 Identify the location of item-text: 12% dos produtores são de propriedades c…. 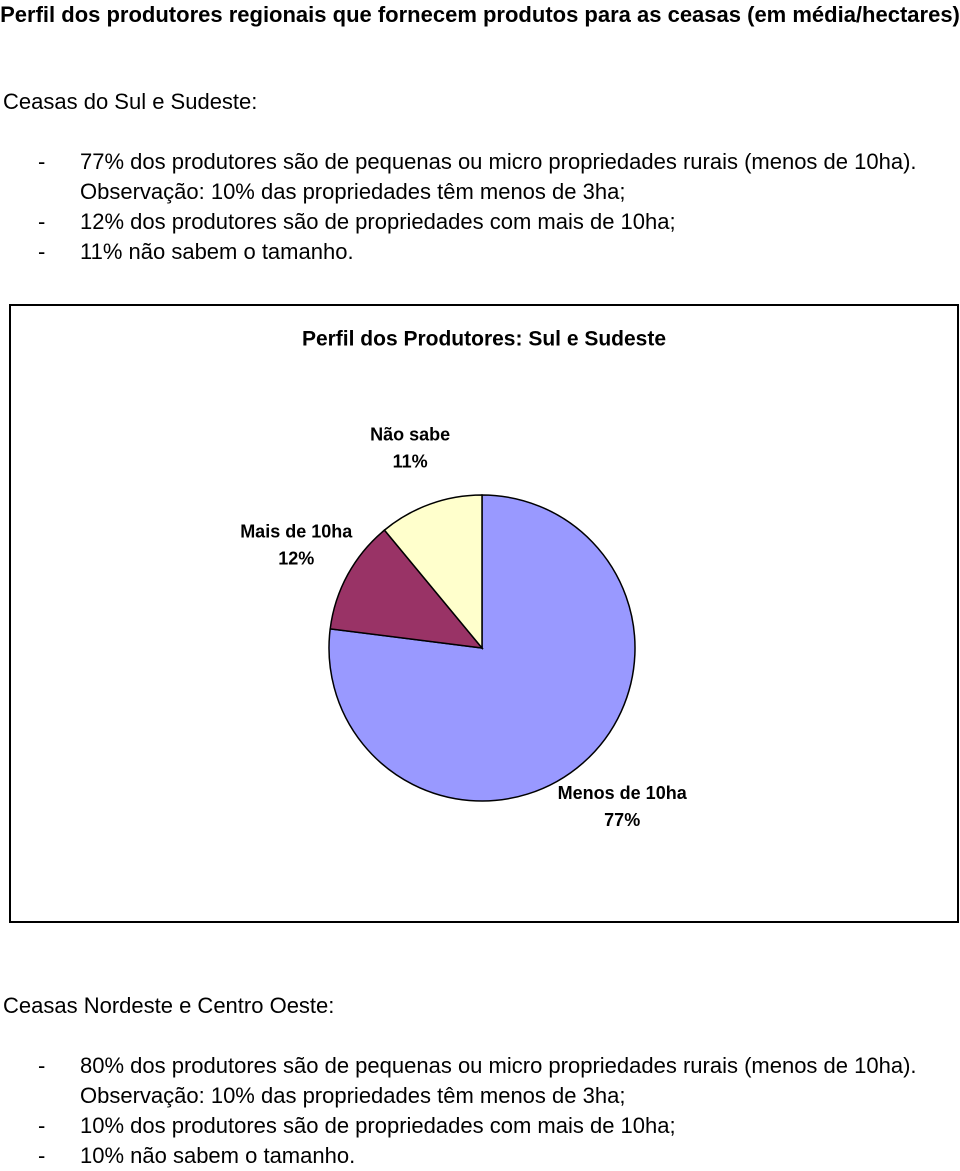
(378, 221).